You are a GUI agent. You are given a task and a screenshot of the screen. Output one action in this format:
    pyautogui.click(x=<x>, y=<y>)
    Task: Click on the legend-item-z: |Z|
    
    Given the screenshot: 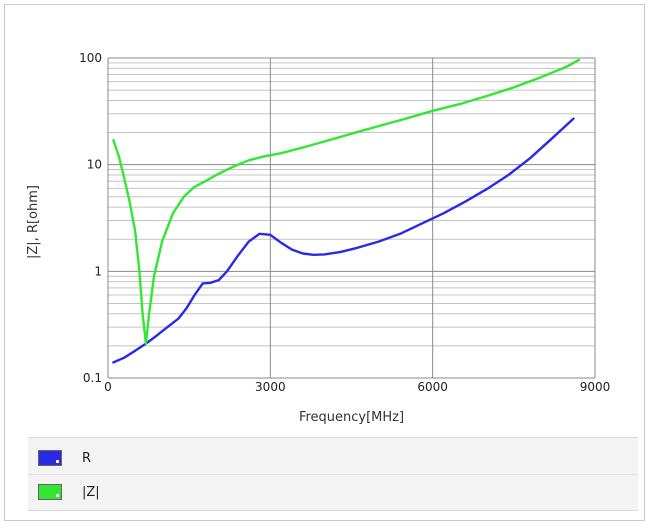 What is the action you would take?
    pyautogui.click(x=333, y=491)
    